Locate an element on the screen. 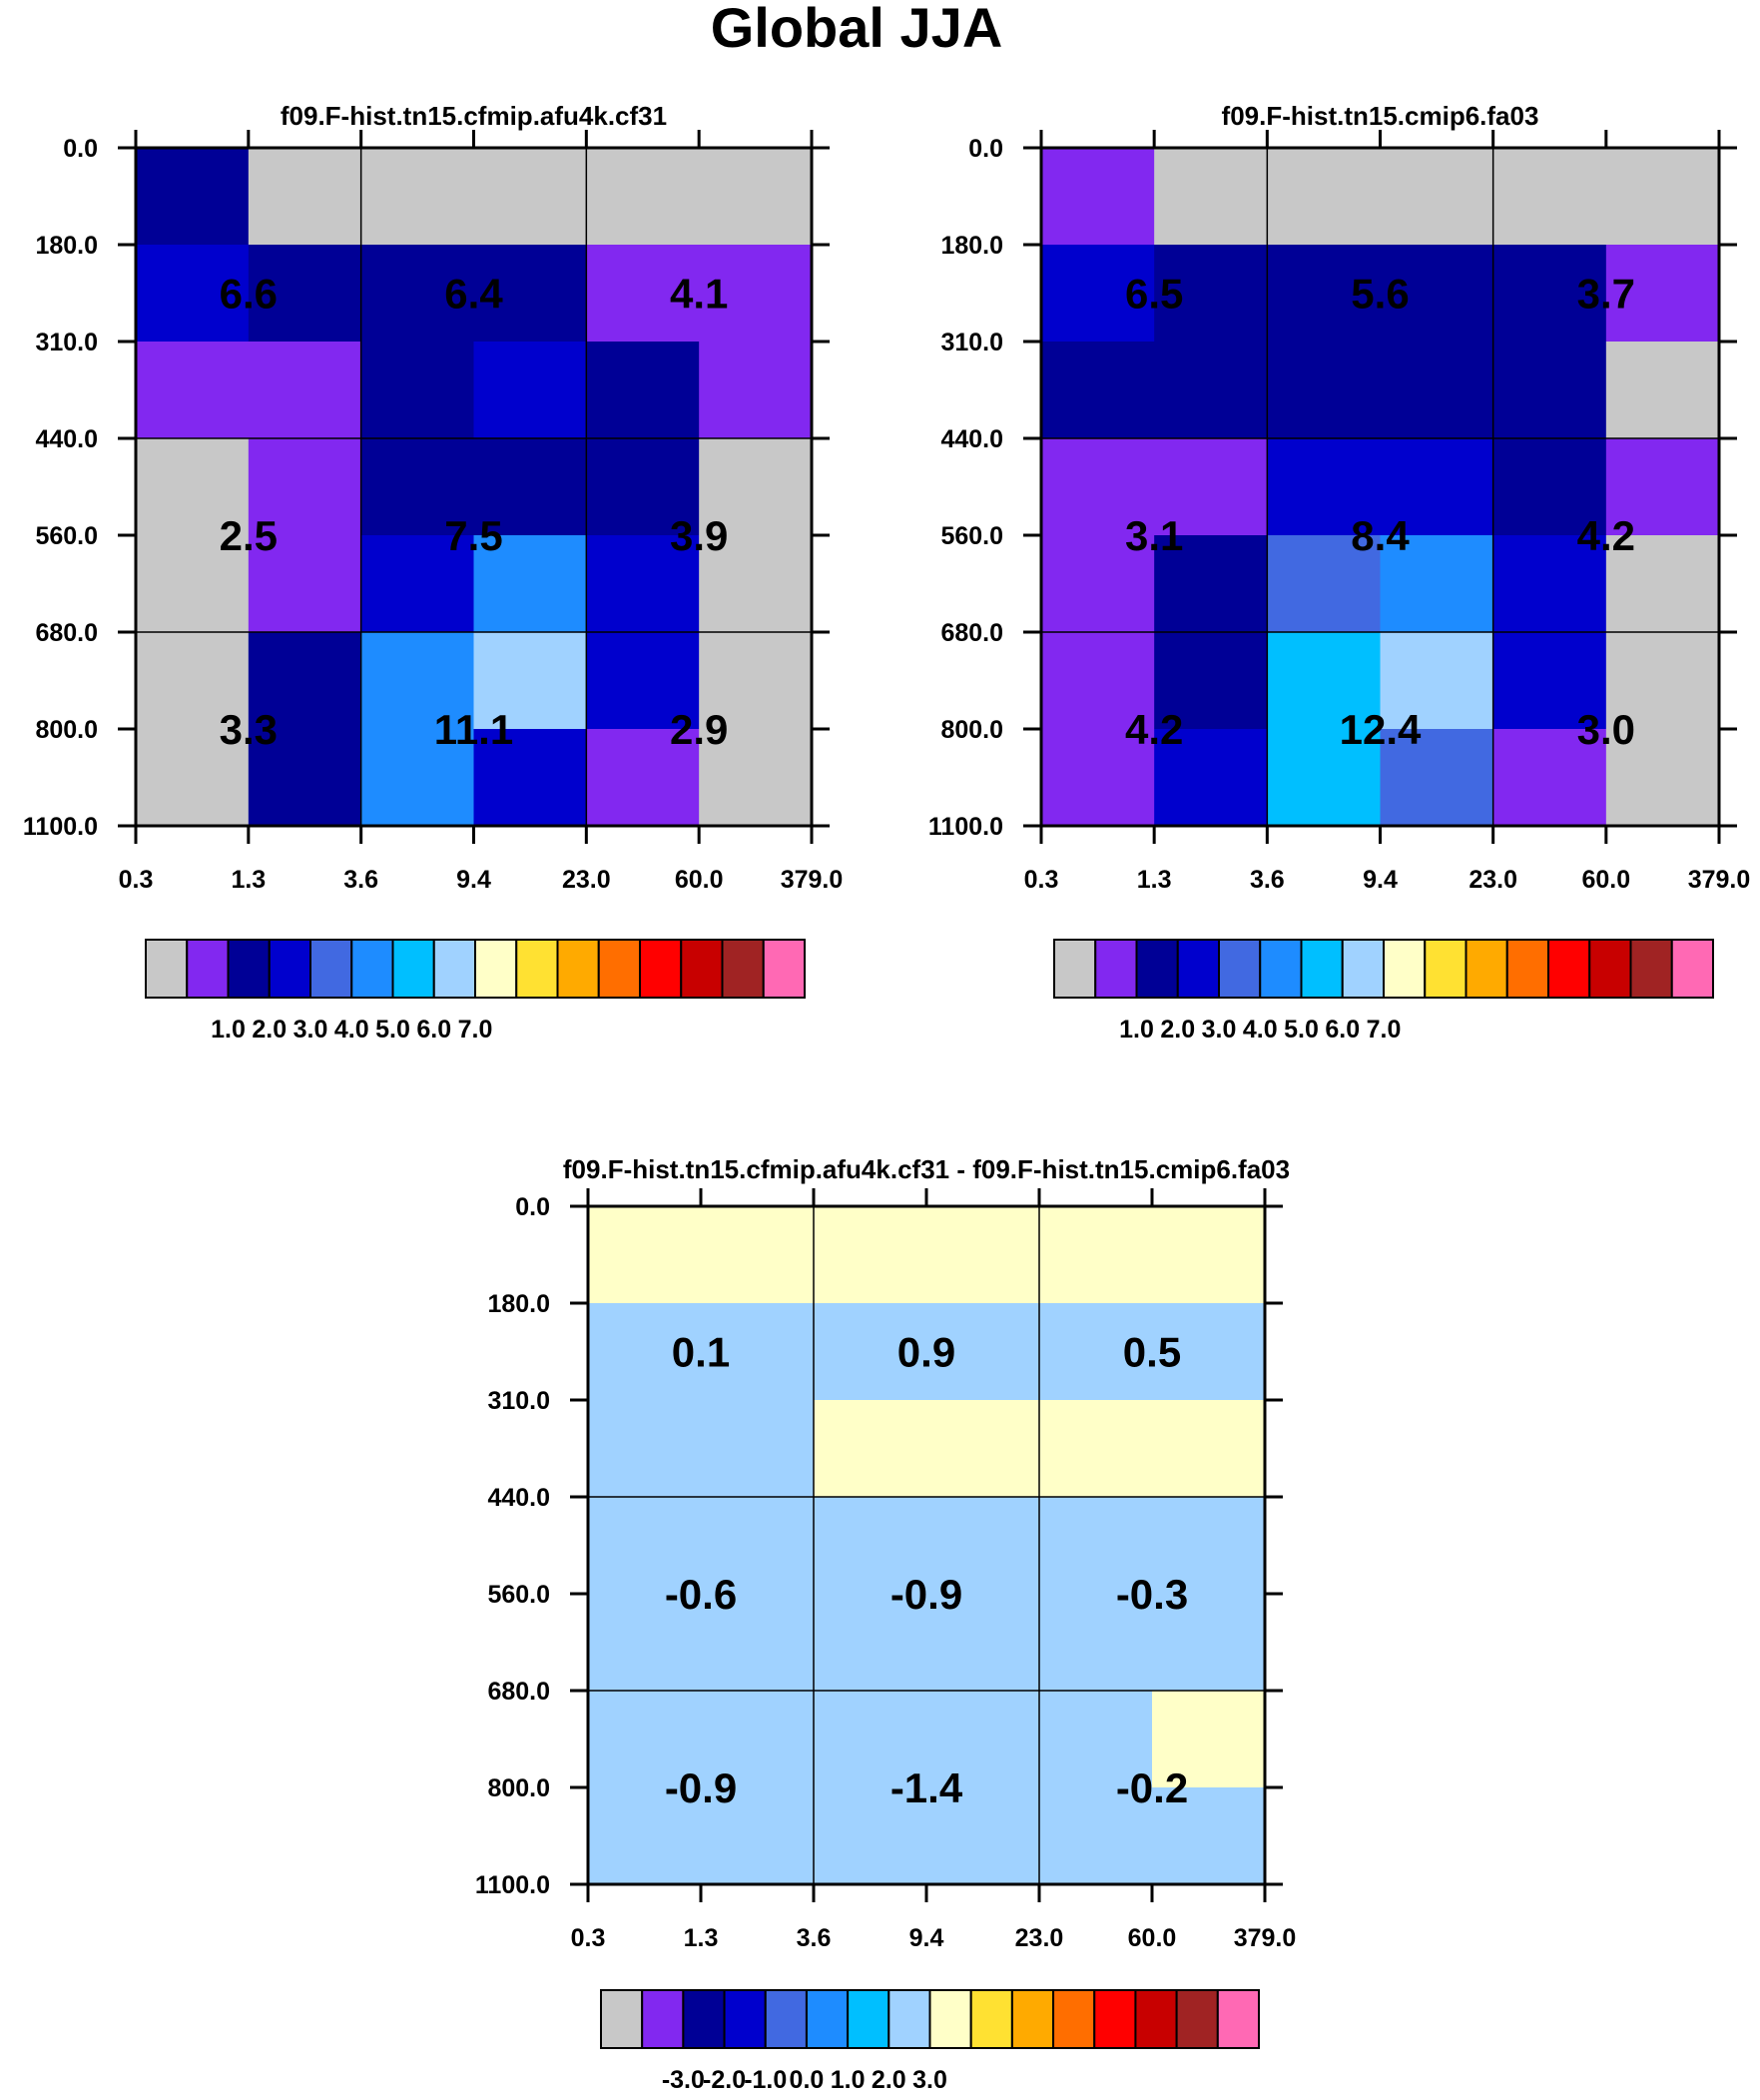  y-tick-label: 0.0 is located at coordinates (80, 149).